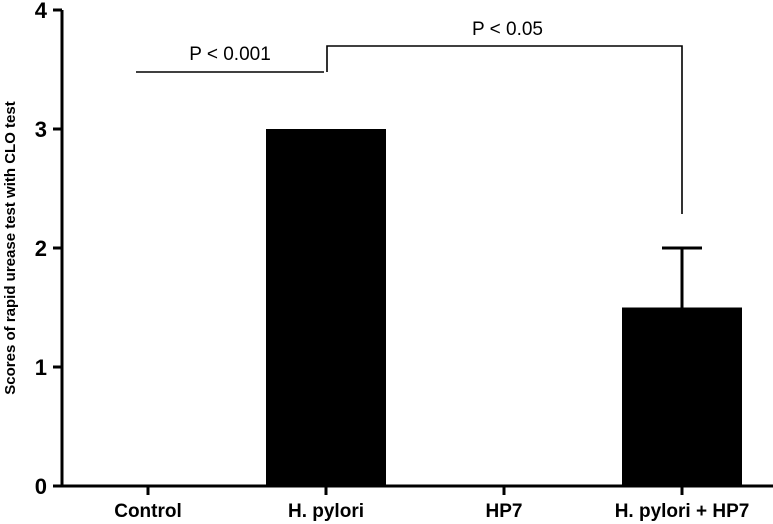  I want to click on error-bars-group, so click(682, 277).